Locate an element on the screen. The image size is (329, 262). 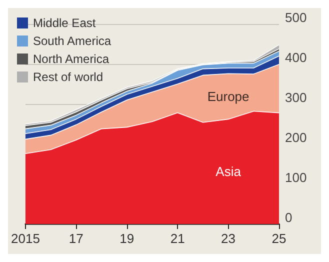
x-tick-label: 23 is located at coordinates (228, 238).